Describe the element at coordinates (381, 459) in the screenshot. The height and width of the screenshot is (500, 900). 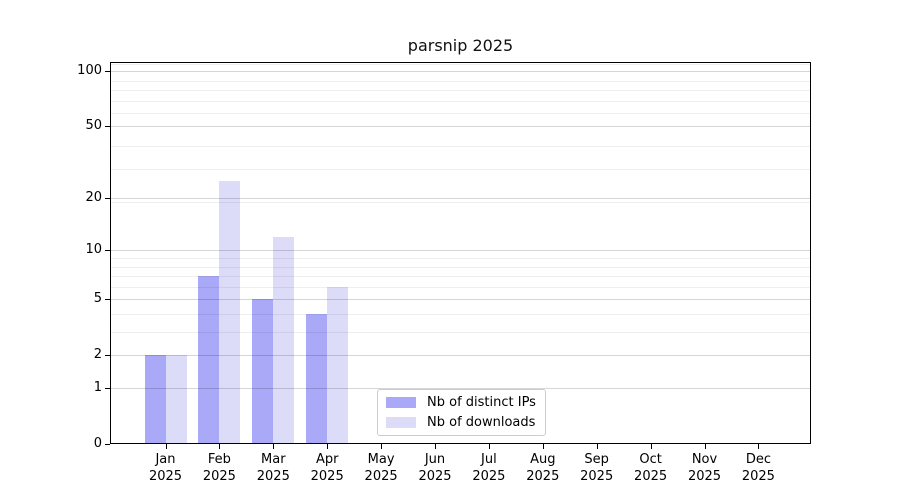
I see `x-tick-month: May` at that location.